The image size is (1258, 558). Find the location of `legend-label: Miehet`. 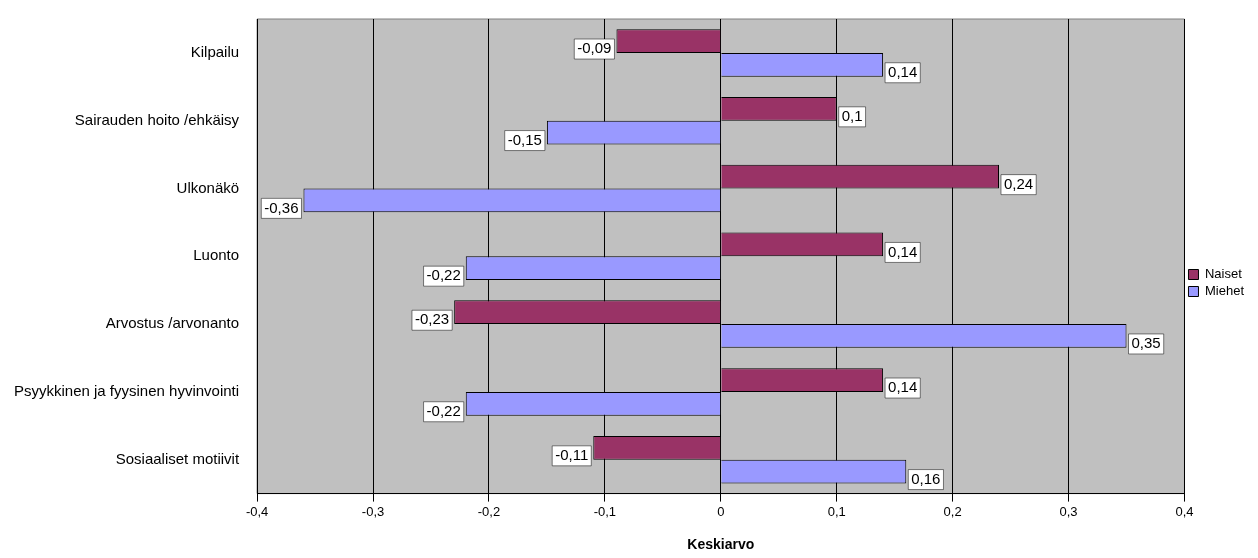

legend-label: Miehet is located at coordinates (1224, 291).